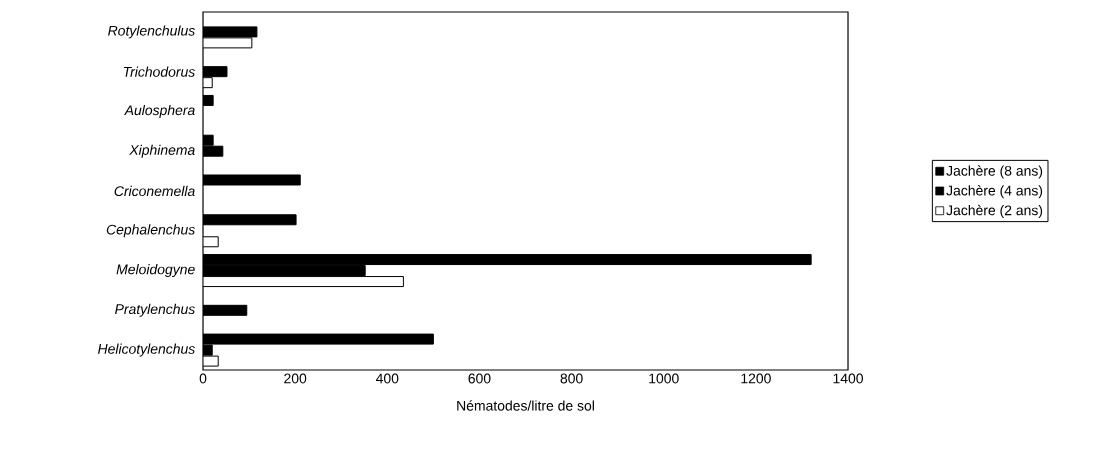  What do you see at coordinates (146, 350) in the screenshot?
I see `y-tick-label: Helicotylenchus` at bounding box center [146, 350].